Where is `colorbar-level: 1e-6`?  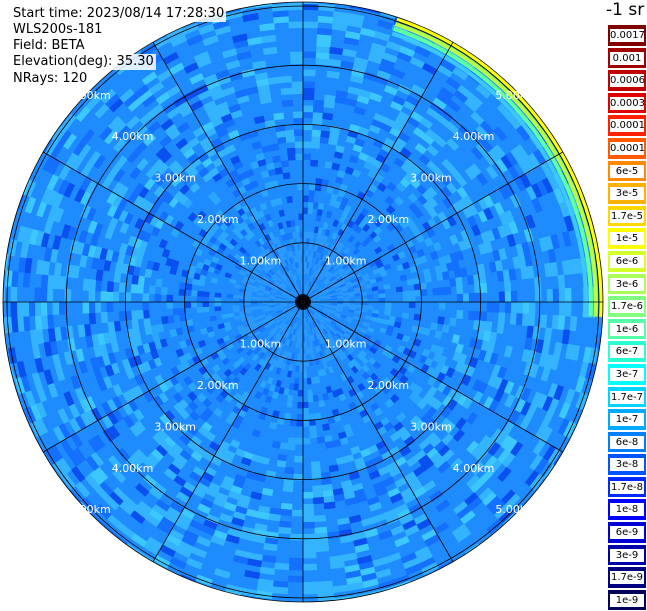 colorbar-level: 1e-6 is located at coordinates (627, 329).